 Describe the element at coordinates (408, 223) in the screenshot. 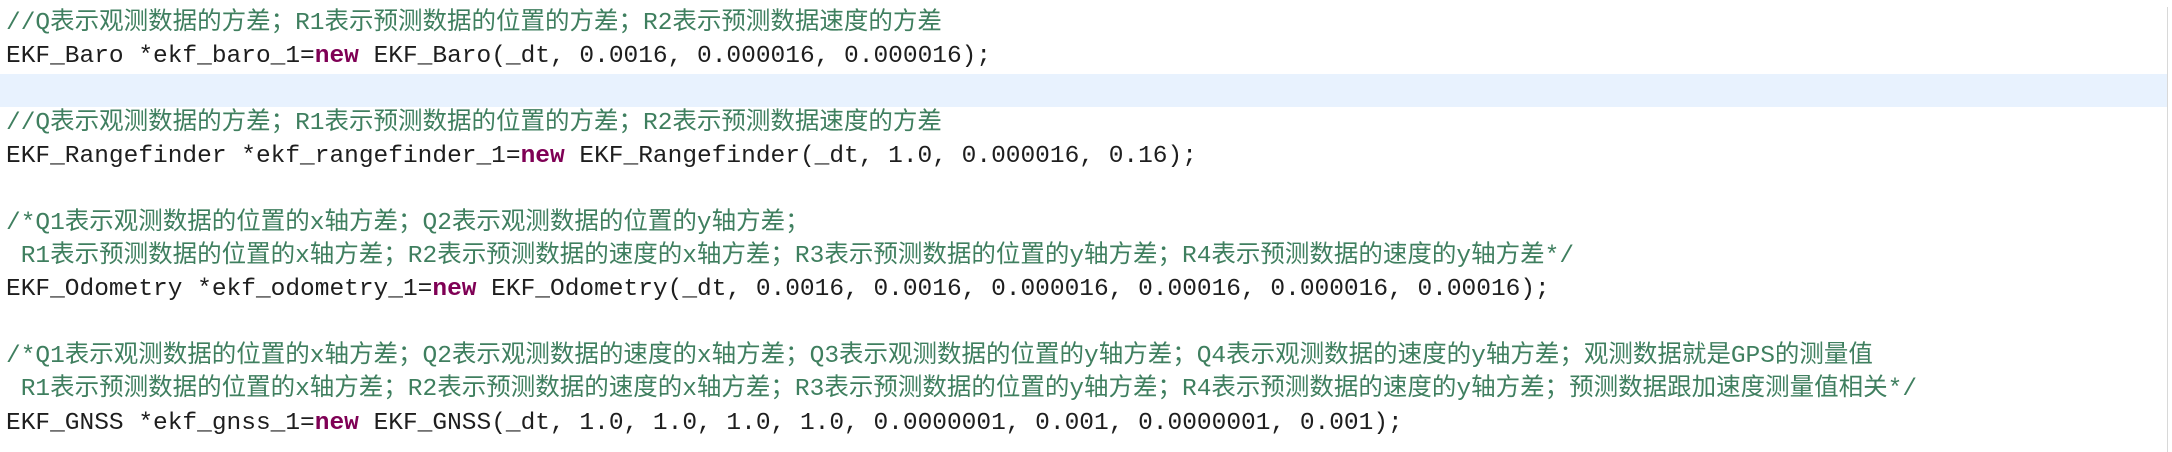

I see `code-comment: /*Q1表示观测数据的位置的x轴方差；Q2表示观测数据的位置的y轴方差；` at that location.